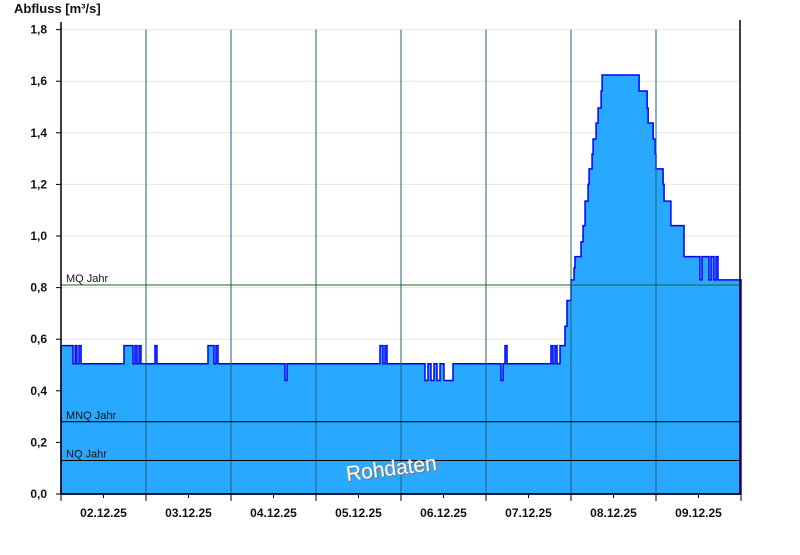 Image resolution: width=800 pixels, height=555 pixels. What do you see at coordinates (38, 442) in the screenshot?
I see `y-tick-label: 0,2` at bounding box center [38, 442].